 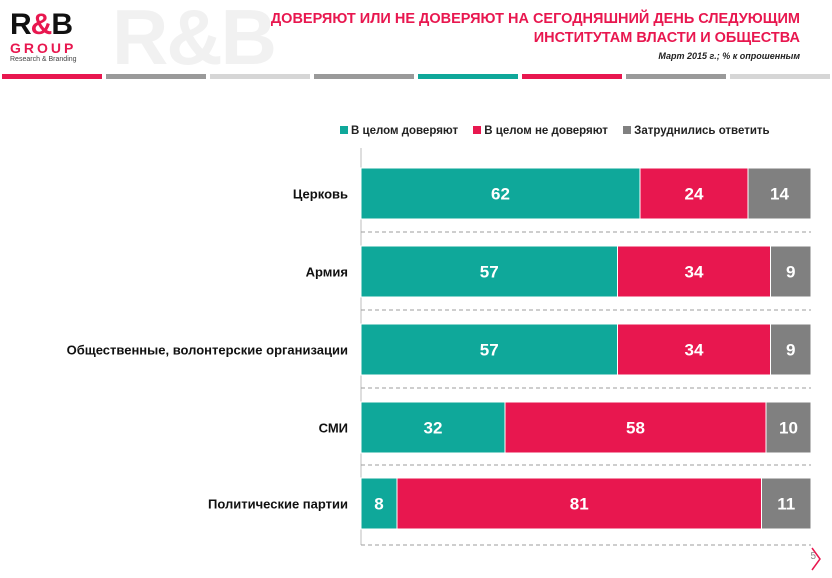 What do you see at coordinates (194, 40) in the screenshot?
I see `logo-watermark: R&B` at bounding box center [194, 40].